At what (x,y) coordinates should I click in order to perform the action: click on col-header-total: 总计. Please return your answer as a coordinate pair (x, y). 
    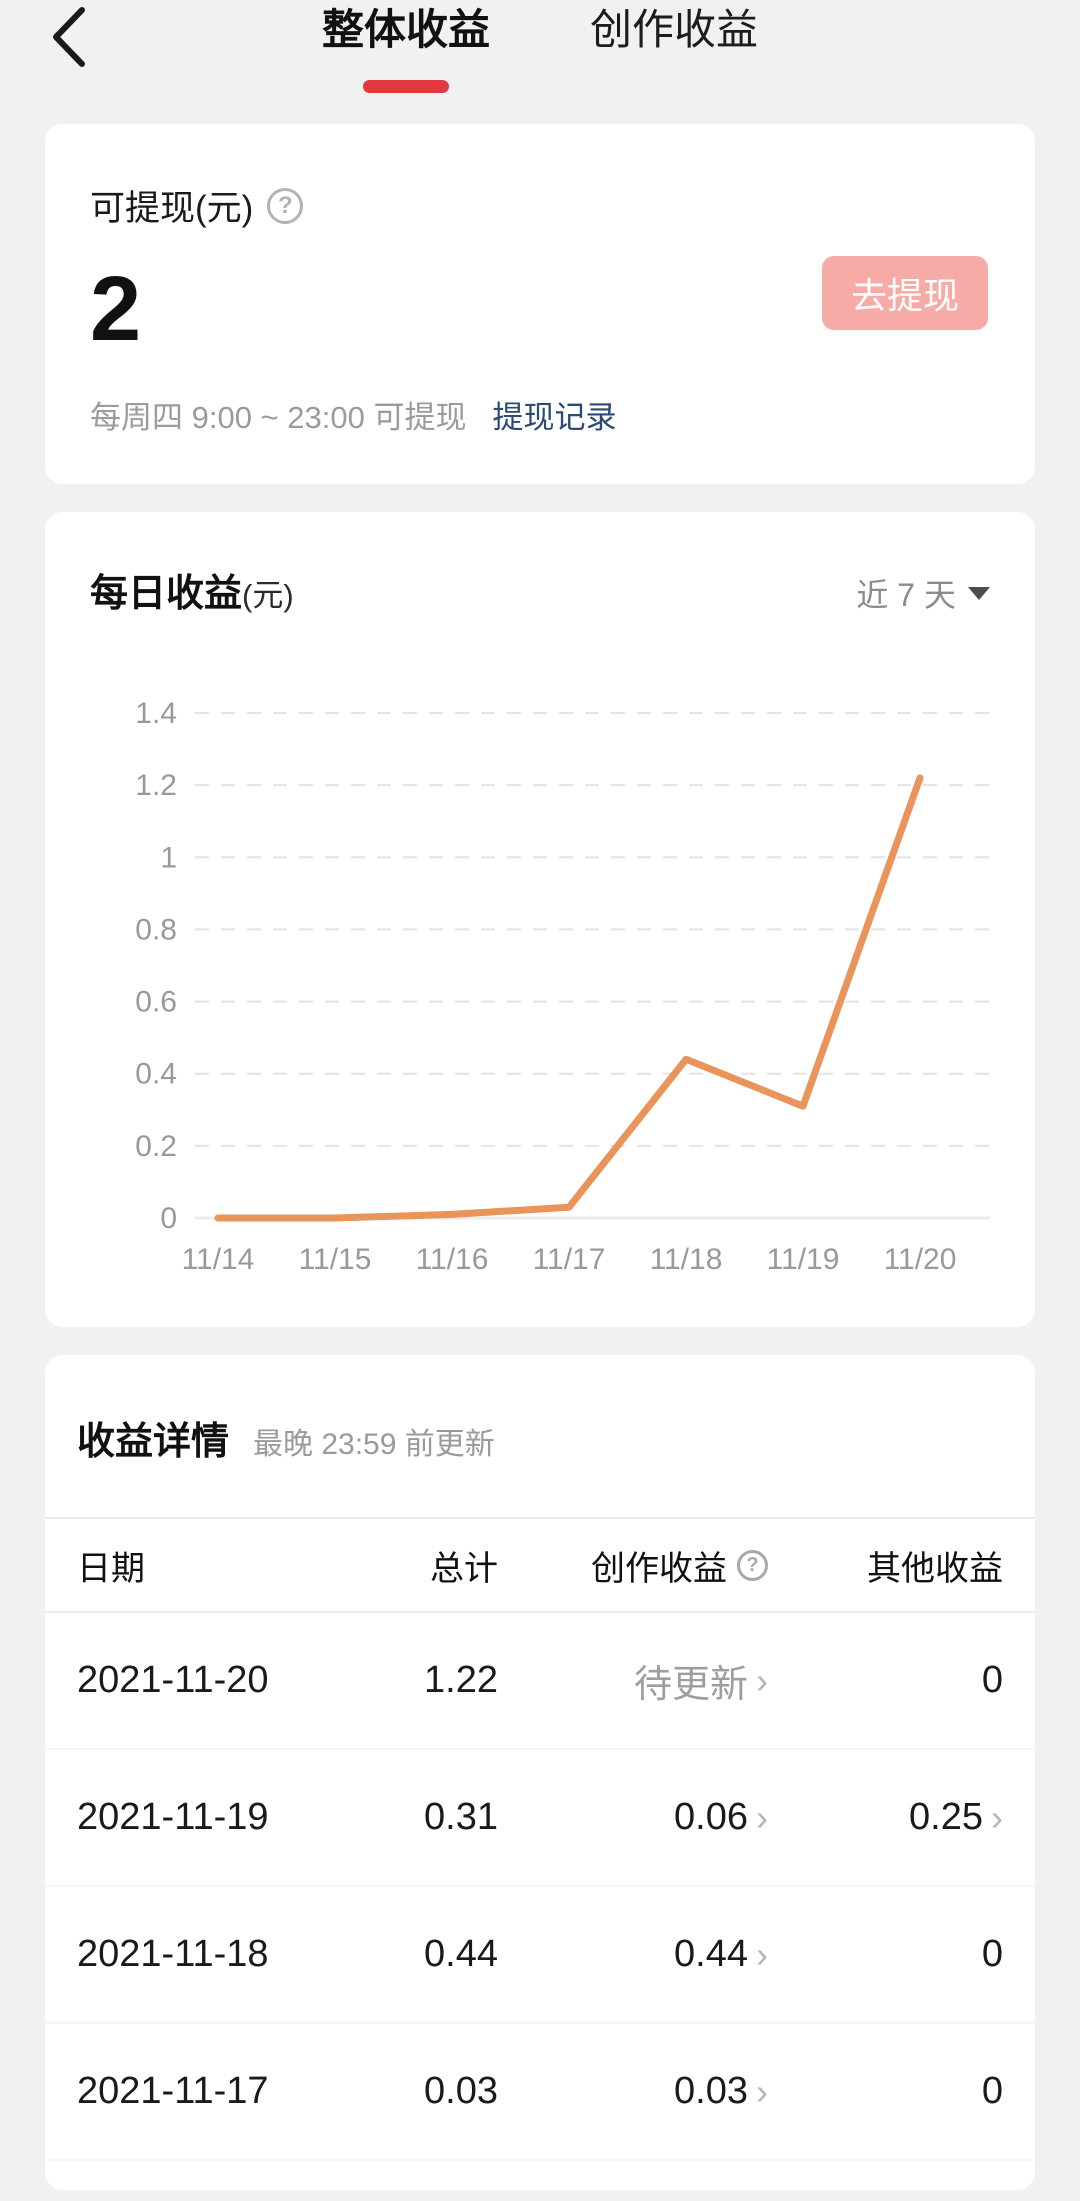
    Looking at the image, I should click on (464, 1568).